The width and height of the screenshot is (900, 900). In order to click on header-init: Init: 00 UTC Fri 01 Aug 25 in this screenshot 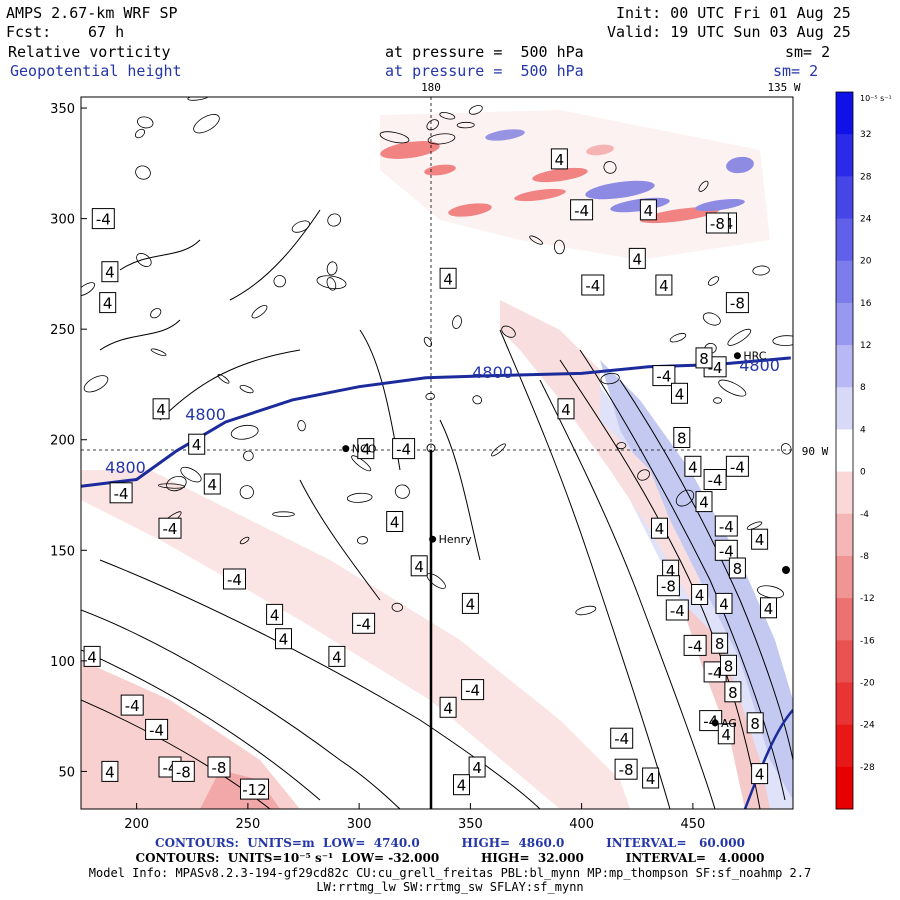, I will do `click(733, 13)`.